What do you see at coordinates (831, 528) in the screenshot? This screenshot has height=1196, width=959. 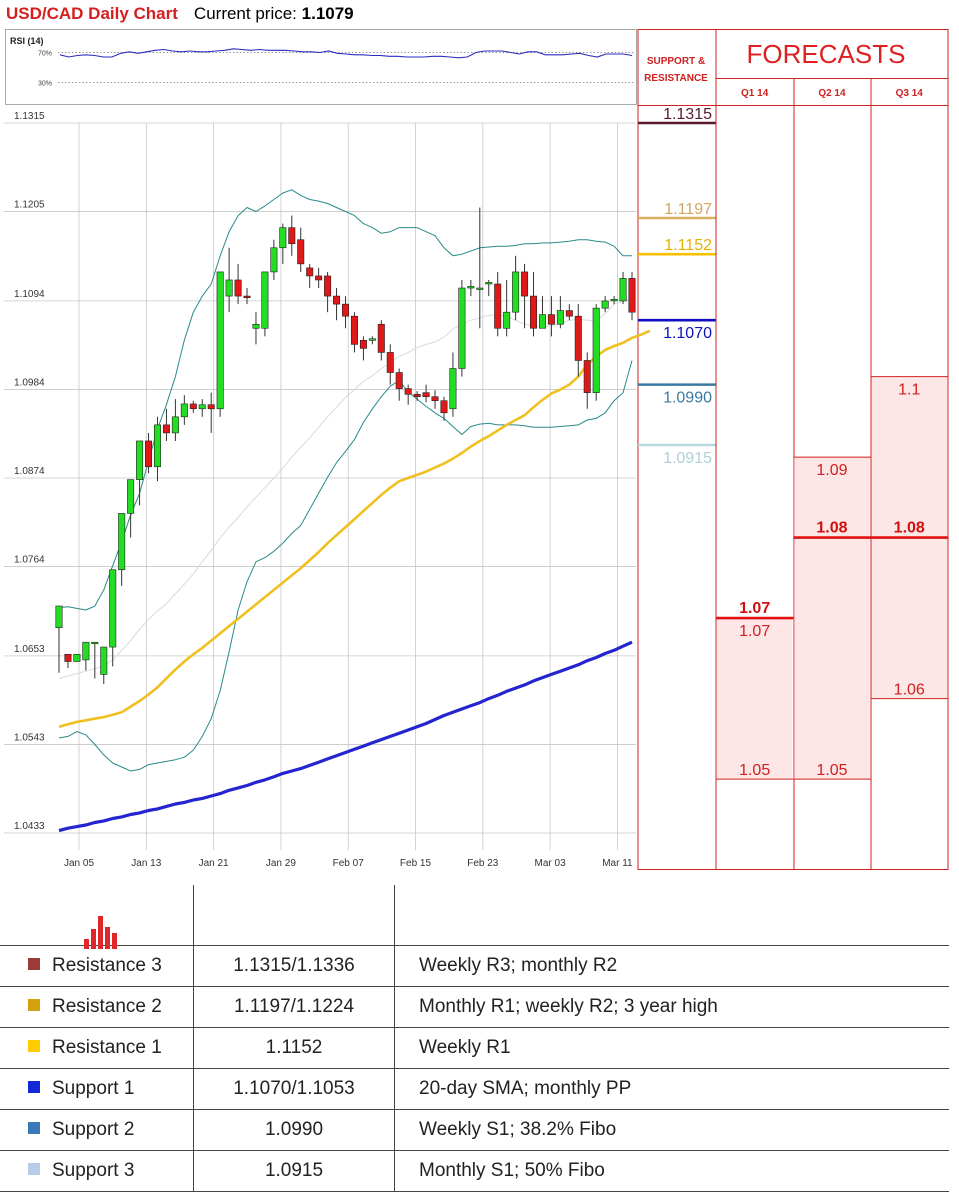 I see `forecast-avg-label: 1.08` at bounding box center [831, 528].